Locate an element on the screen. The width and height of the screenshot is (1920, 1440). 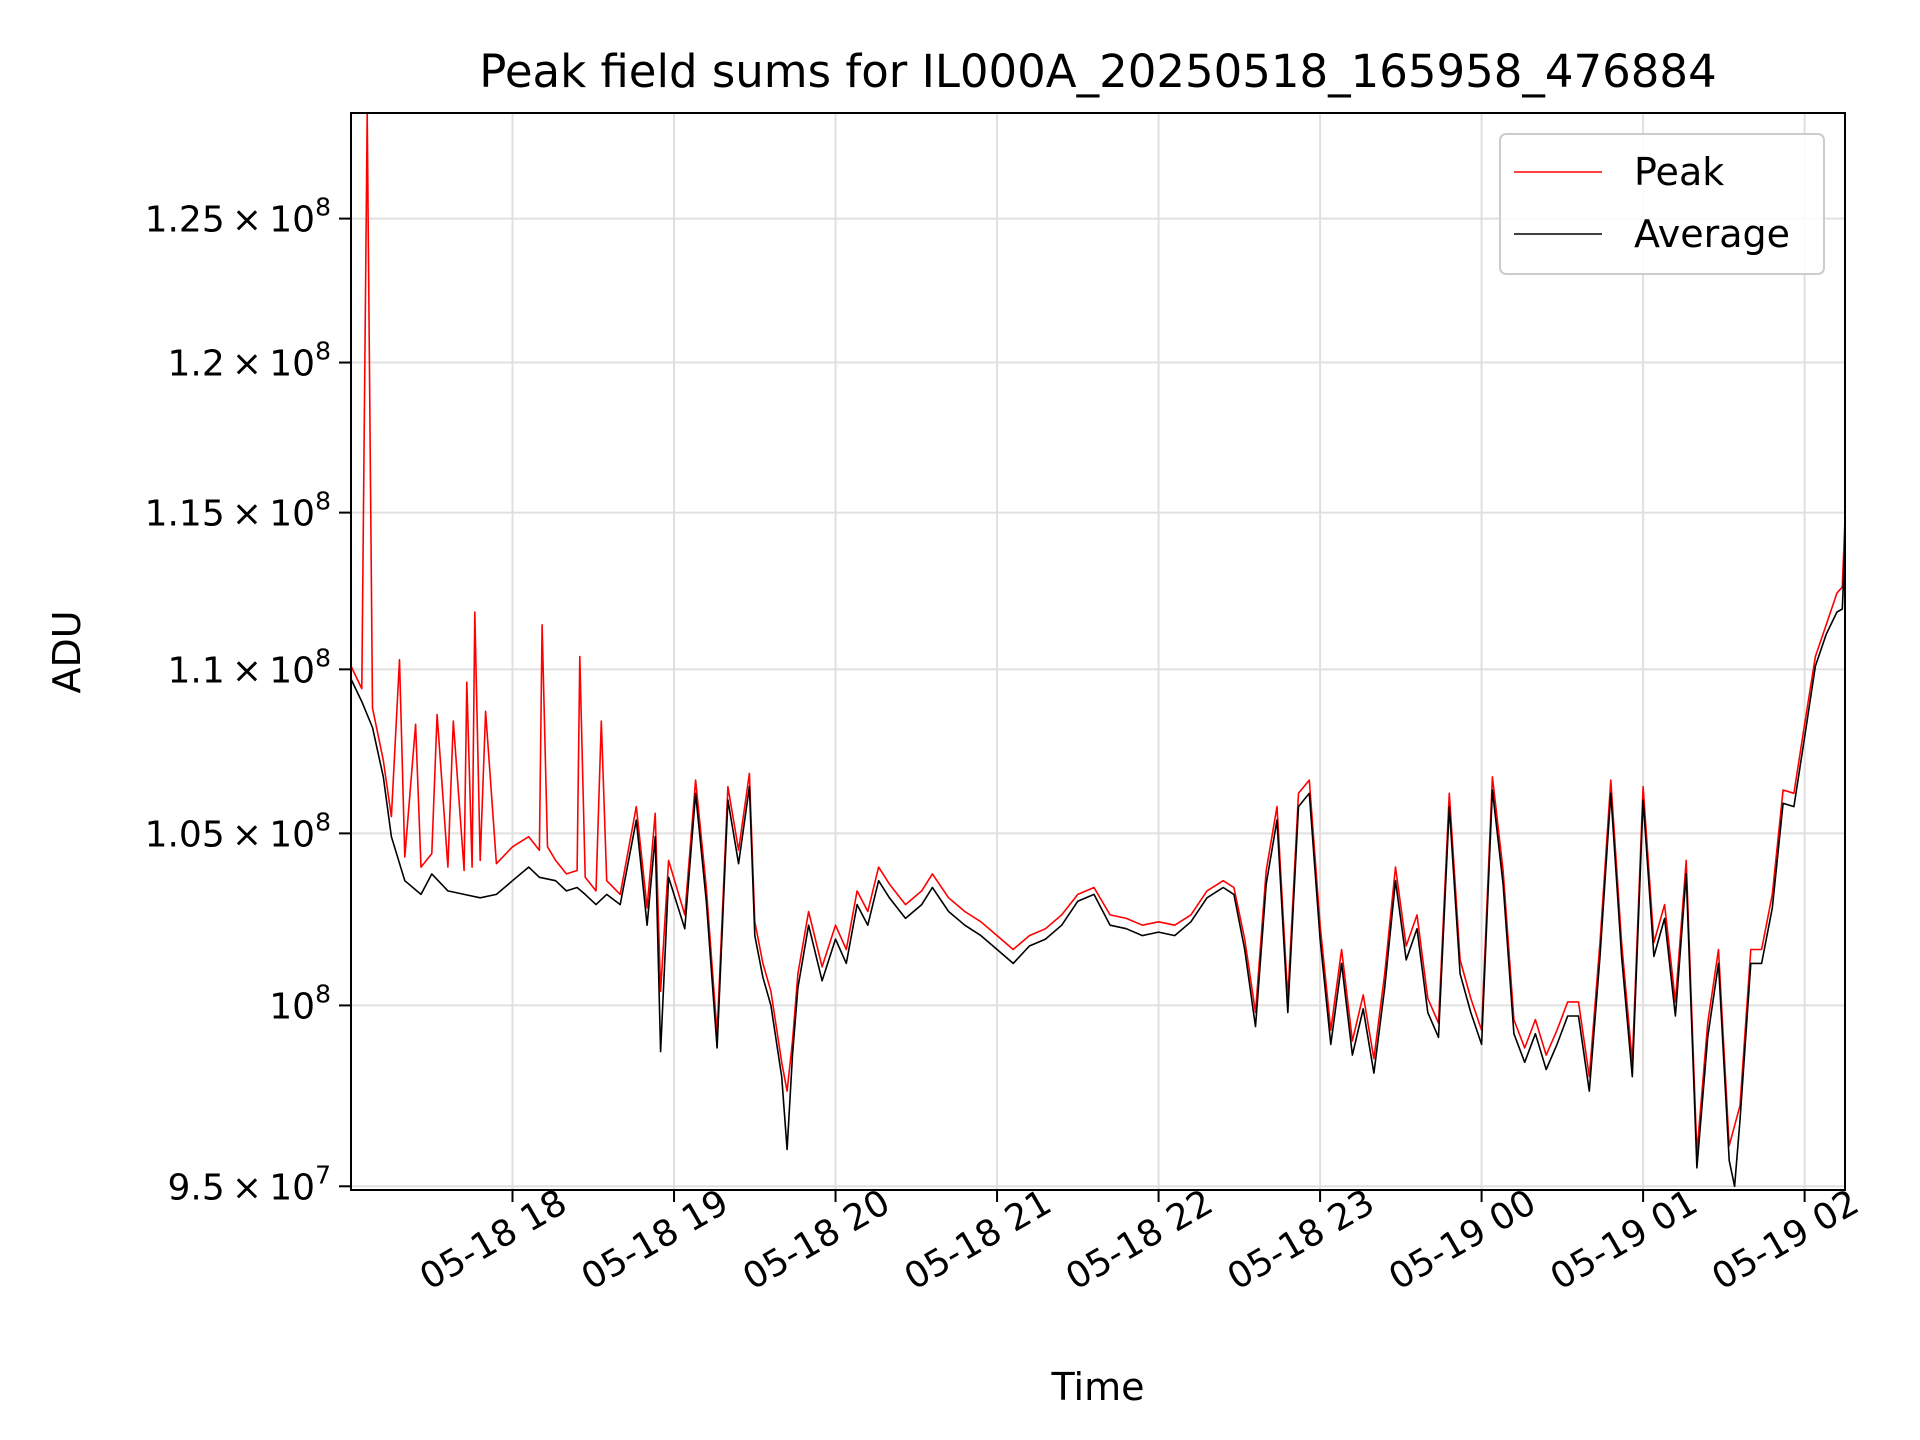
y-tick-label: 108 is located at coordinates (300, 1003).